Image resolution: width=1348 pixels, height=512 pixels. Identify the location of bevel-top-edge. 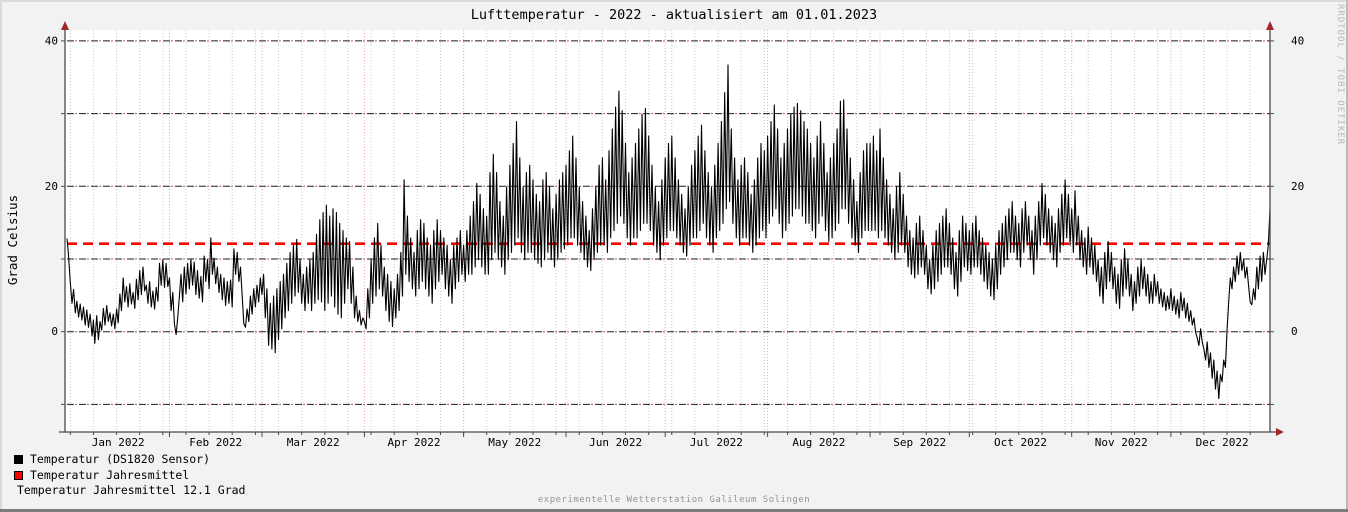
(674, 1).